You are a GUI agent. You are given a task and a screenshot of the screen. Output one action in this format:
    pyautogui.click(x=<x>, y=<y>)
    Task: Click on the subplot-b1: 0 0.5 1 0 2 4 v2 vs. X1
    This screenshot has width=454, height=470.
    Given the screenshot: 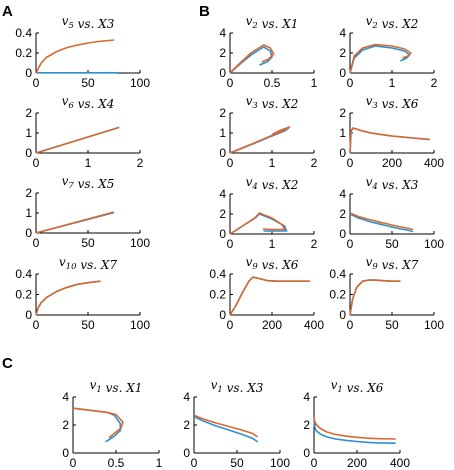 What is the action you would take?
    pyautogui.click(x=268, y=52)
    